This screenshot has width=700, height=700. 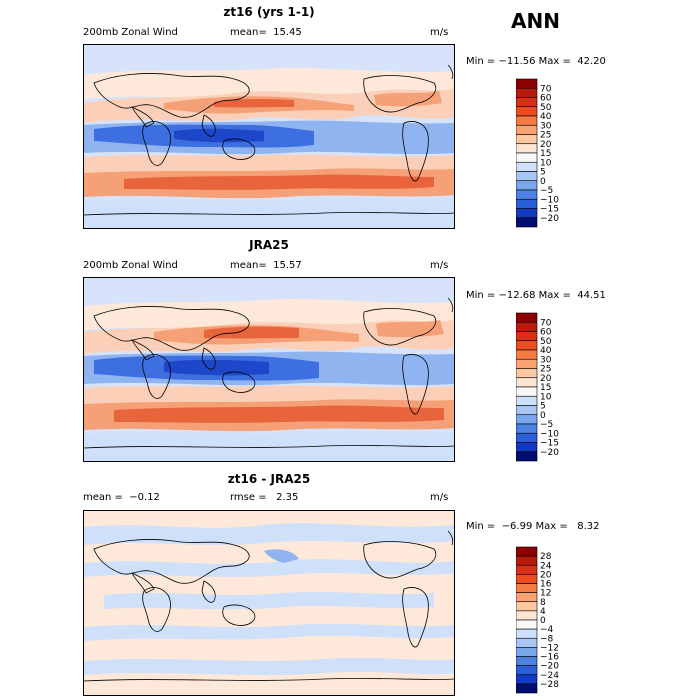 What do you see at coordinates (439, 265) in the screenshot?
I see `panel2-units: m/s` at bounding box center [439, 265].